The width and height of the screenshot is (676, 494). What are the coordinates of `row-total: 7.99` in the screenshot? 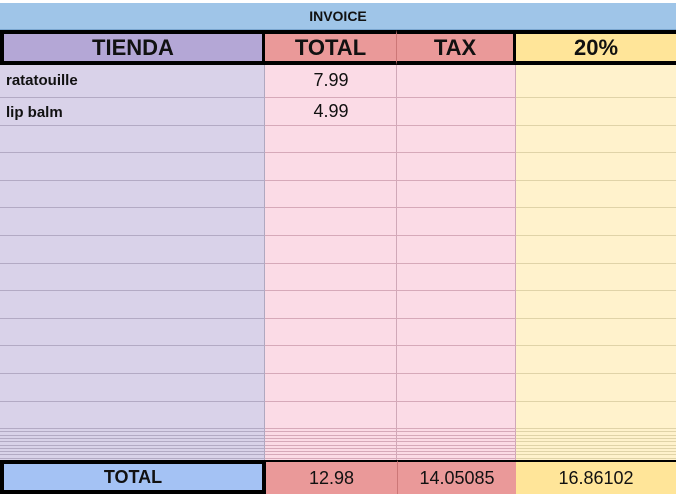 It's located at (331, 80).